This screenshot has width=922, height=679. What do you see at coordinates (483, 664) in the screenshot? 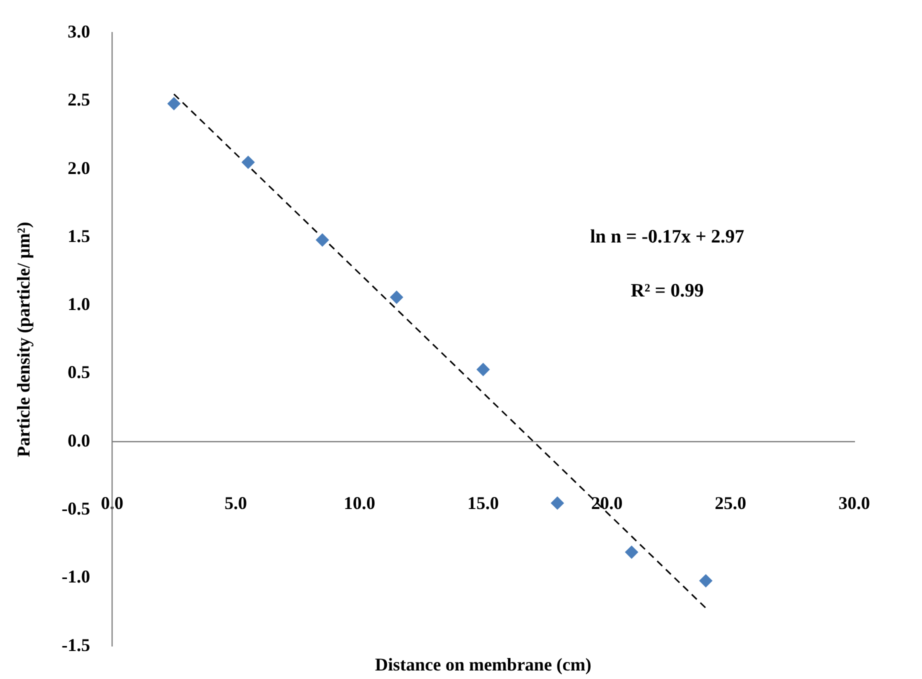
I see `x-axis-title: Distance on membrane (cm)` at bounding box center [483, 664].